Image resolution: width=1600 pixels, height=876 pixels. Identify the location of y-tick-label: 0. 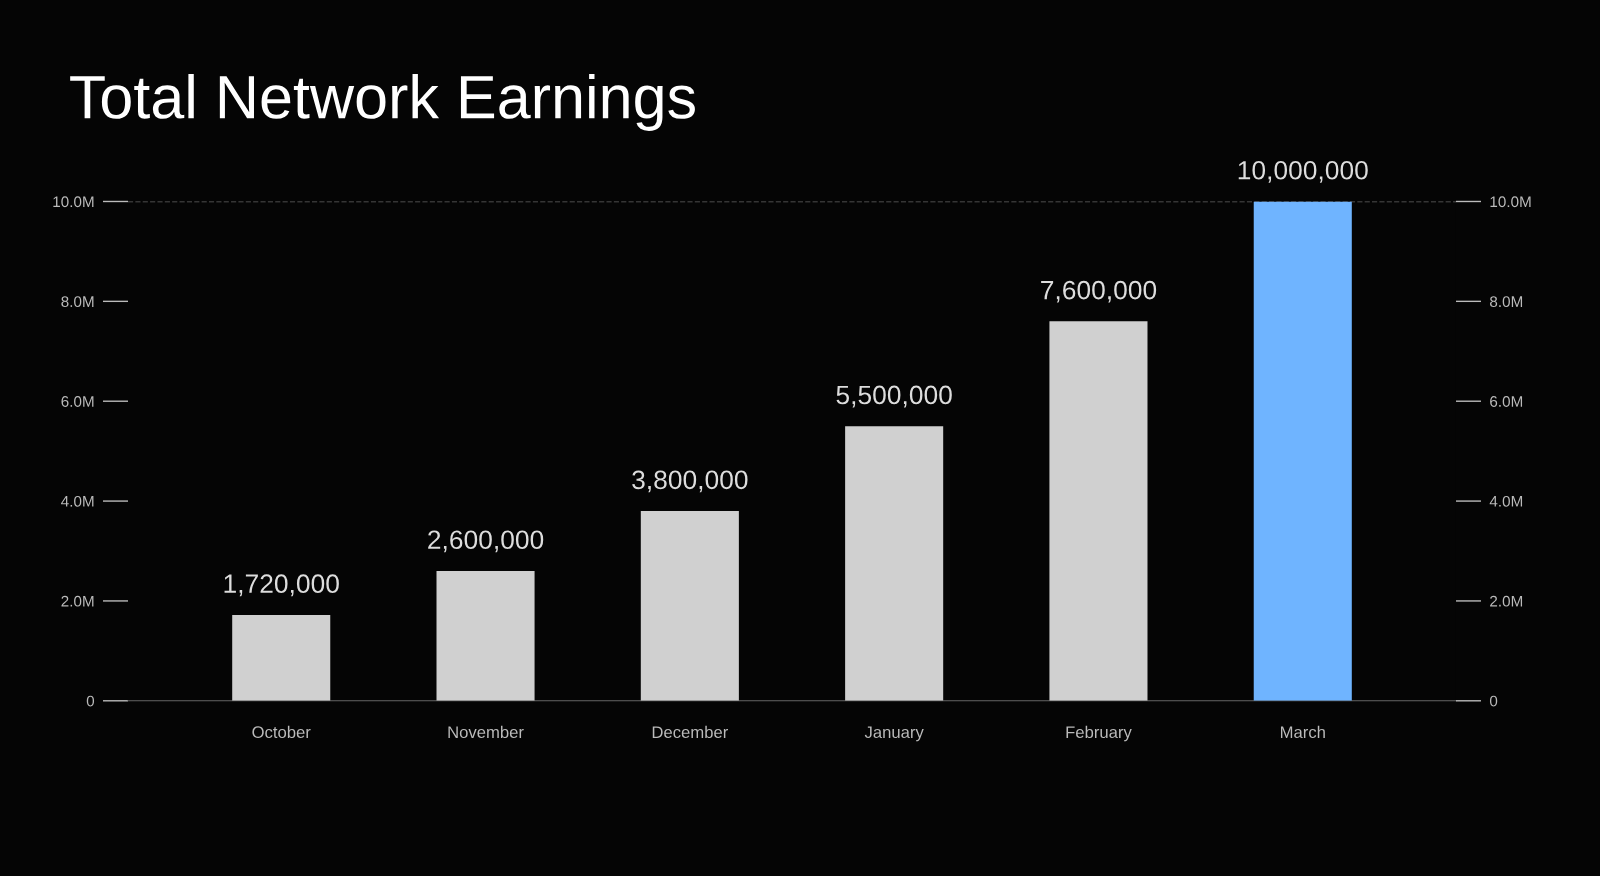
(90, 701).